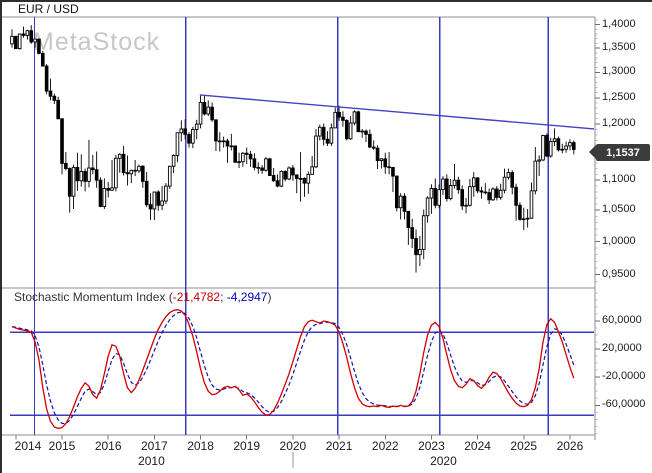  I want to click on year-label: 2017, so click(154, 446).